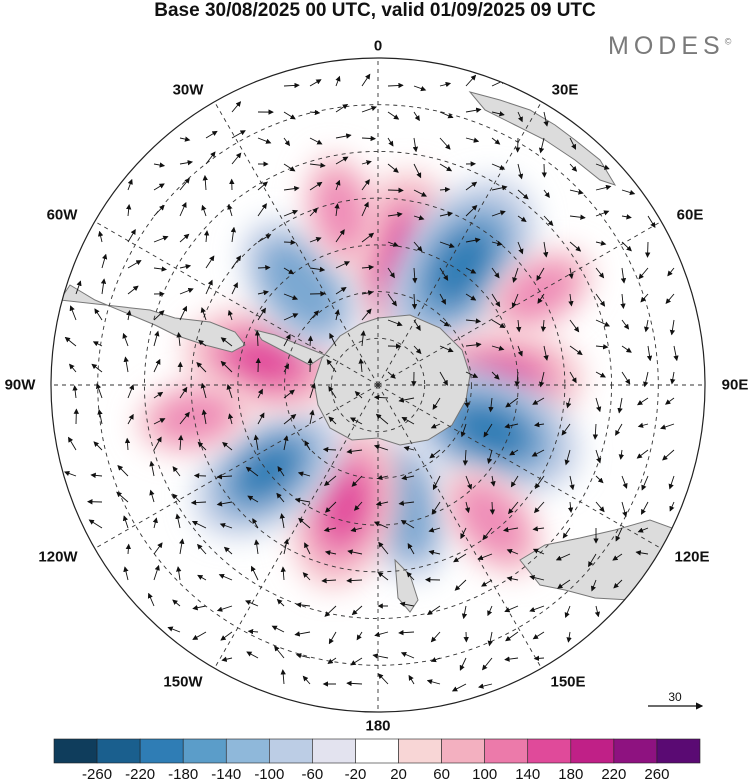  What do you see at coordinates (226, 774) in the screenshot?
I see `colorbar-tick-label: -140` at bounding box center [226, 774].